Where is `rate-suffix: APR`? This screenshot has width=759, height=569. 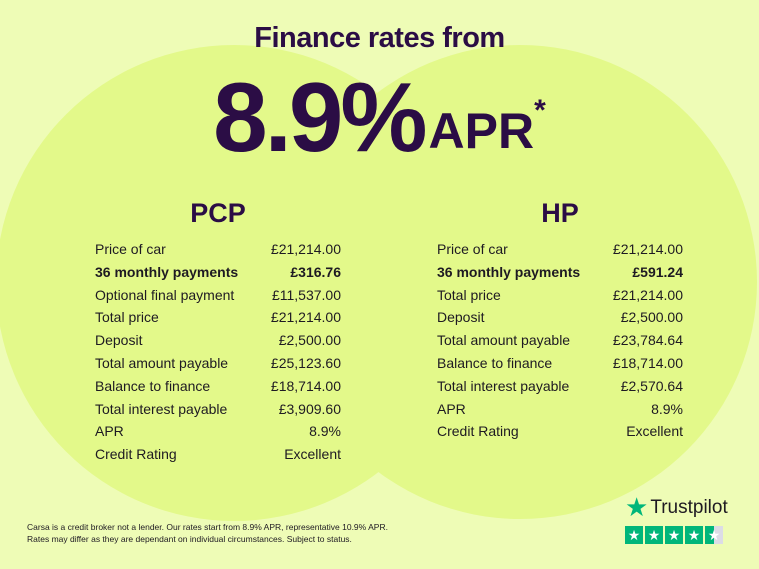
rate-suffix: APR is located at coordinates (481, 131).